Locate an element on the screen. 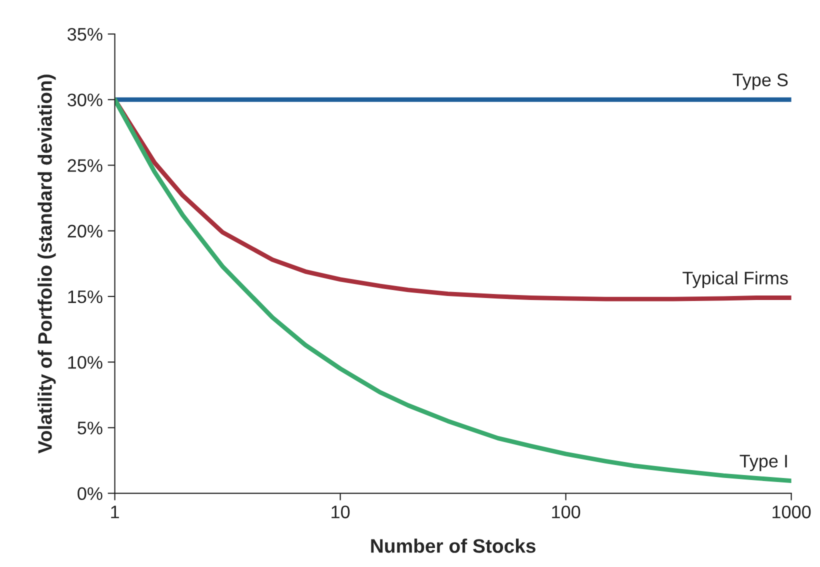 This screenshot has width=820, height=567. x-tick-label: 1000 is located at coordinates (791, 512).